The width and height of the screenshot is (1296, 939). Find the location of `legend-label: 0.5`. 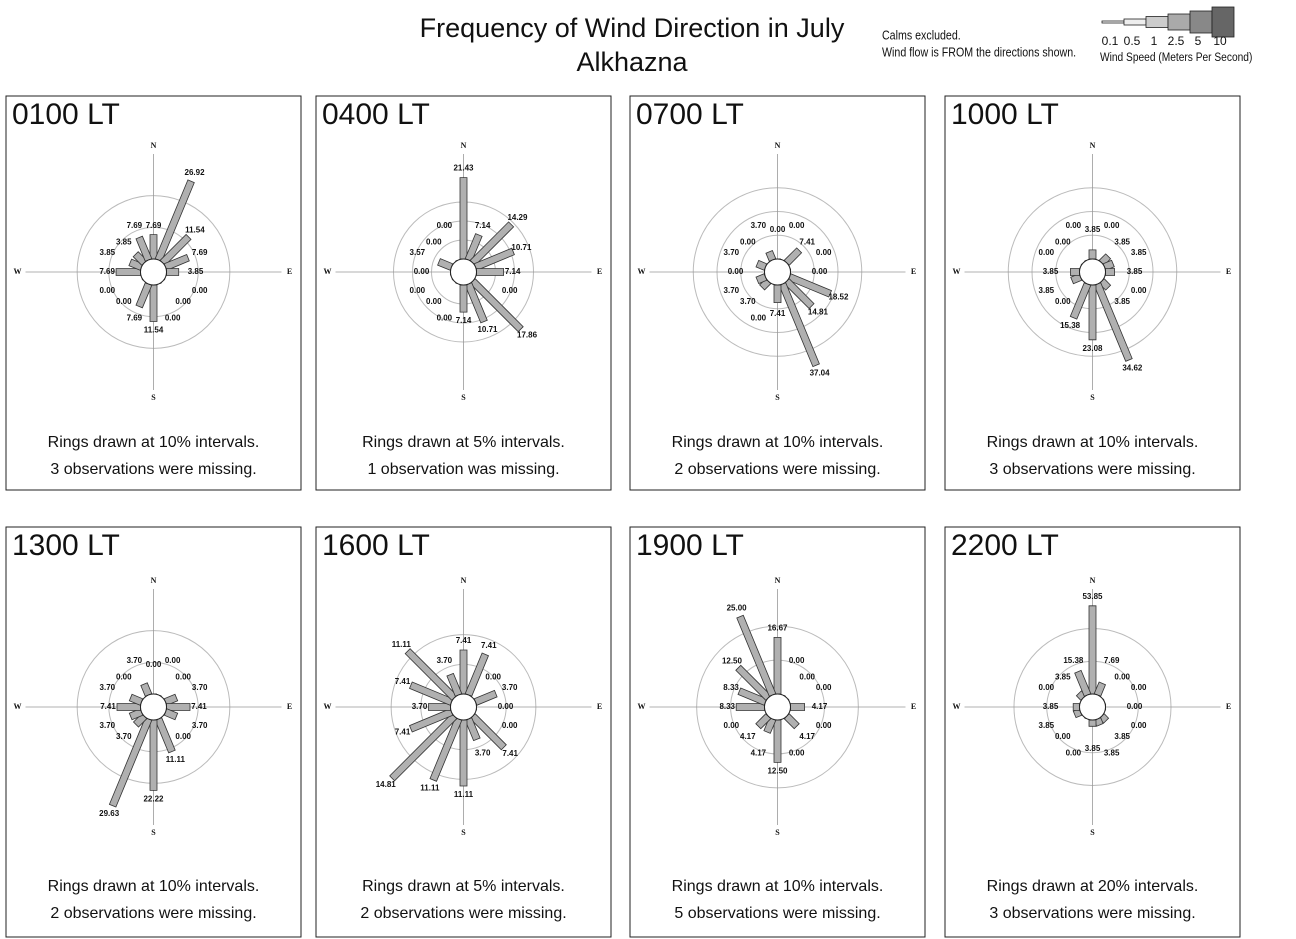

legend-label: 0.5 is located at coordinates (1132, 41).